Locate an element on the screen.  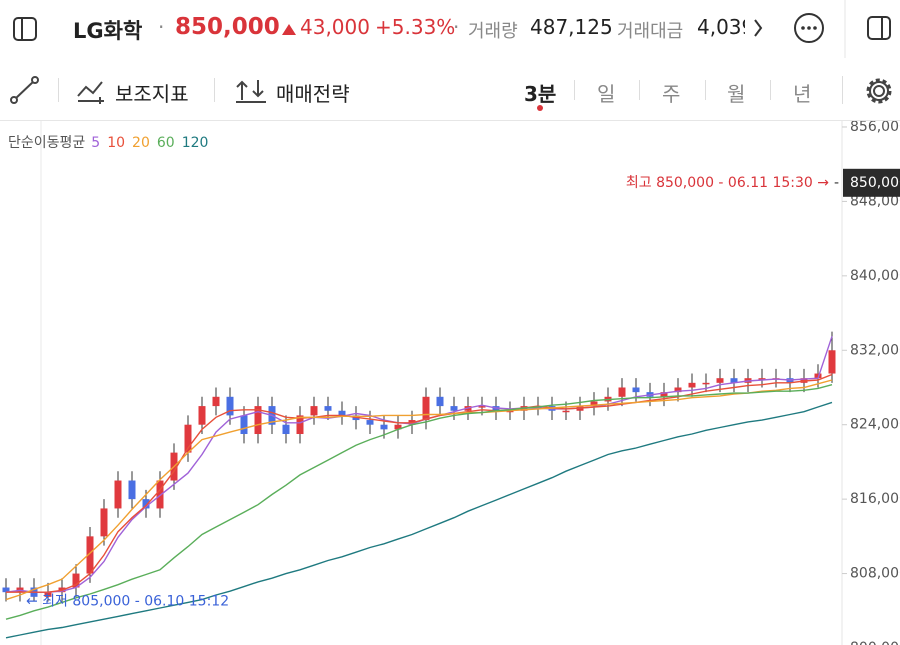
amount-clip: 4,039 is located at coordinates (721, 29).